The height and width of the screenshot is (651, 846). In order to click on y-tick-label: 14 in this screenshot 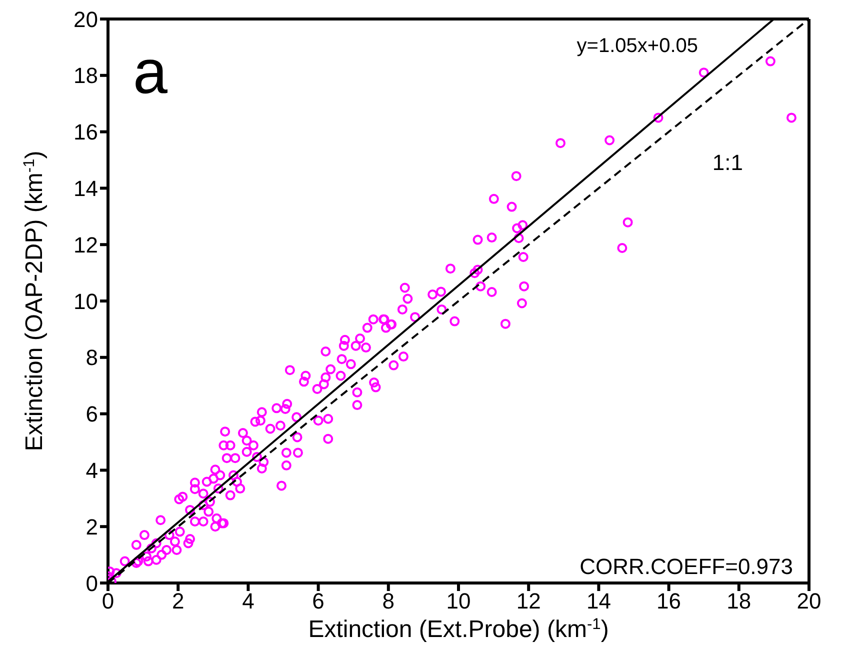, I will do `click(86, 189)`.